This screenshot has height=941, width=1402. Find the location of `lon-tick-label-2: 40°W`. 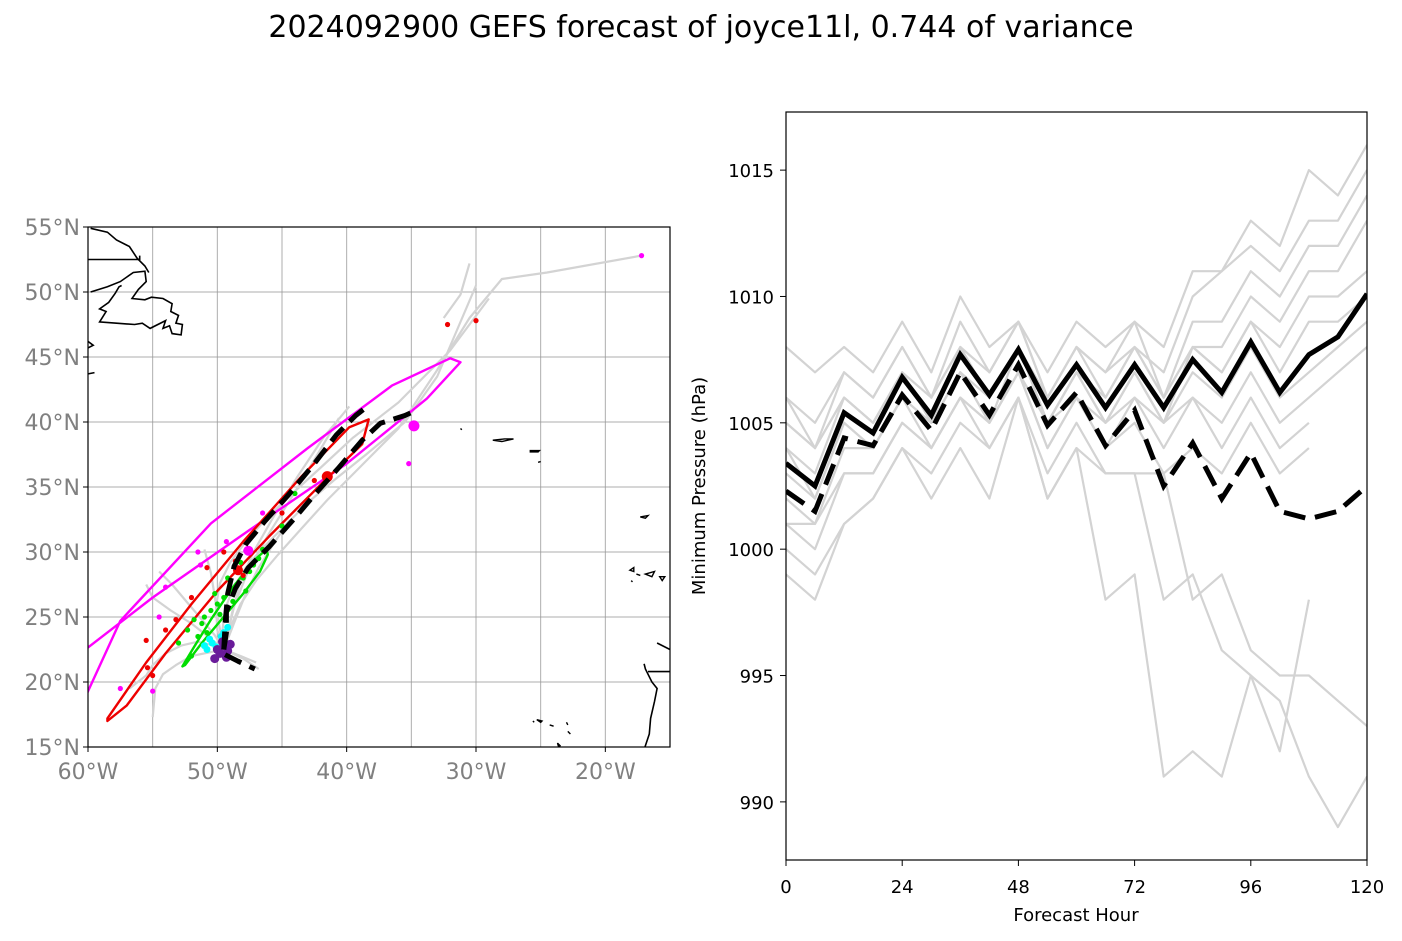

lon-tick-label-2: 40°W is located at coordinates (346, 772).